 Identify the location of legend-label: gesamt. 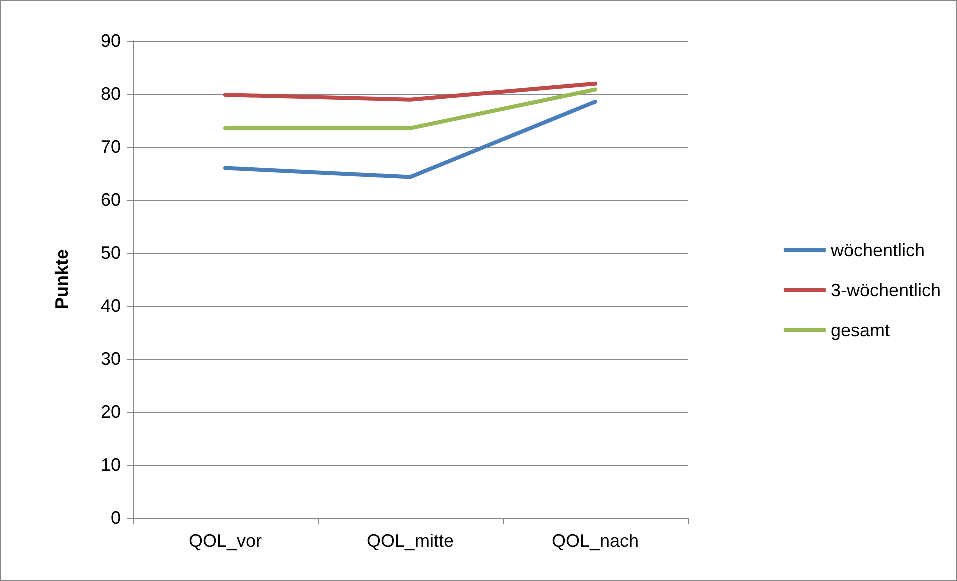
(860, 330).